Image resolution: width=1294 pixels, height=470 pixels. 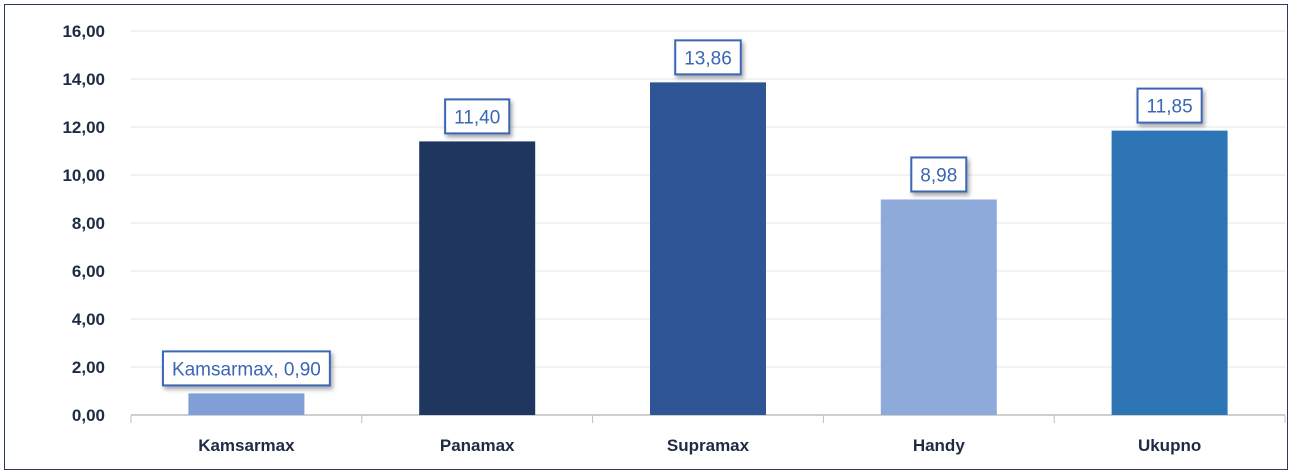 What do you see at coordinates (88, 271) in the screenshot?
I see `y-tick-label: 6,00` at bounding box center [88, 271].